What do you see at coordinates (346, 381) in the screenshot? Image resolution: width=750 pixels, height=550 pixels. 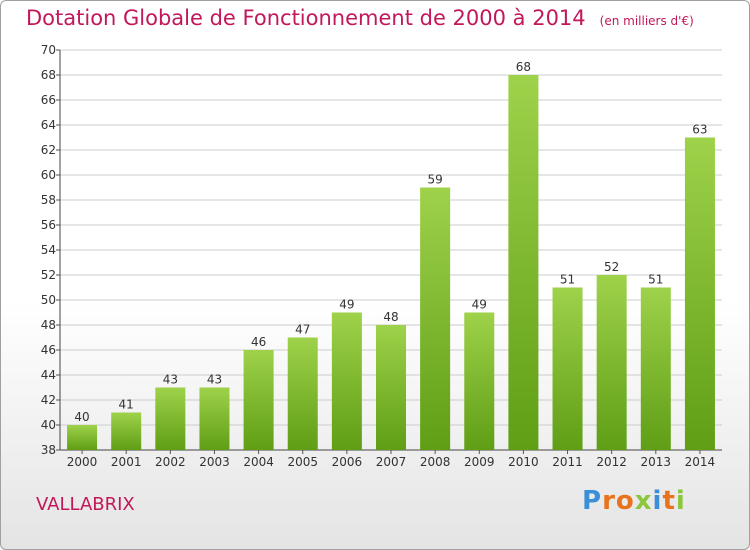 I see `bar-2006` at bounding box center [346, 381].